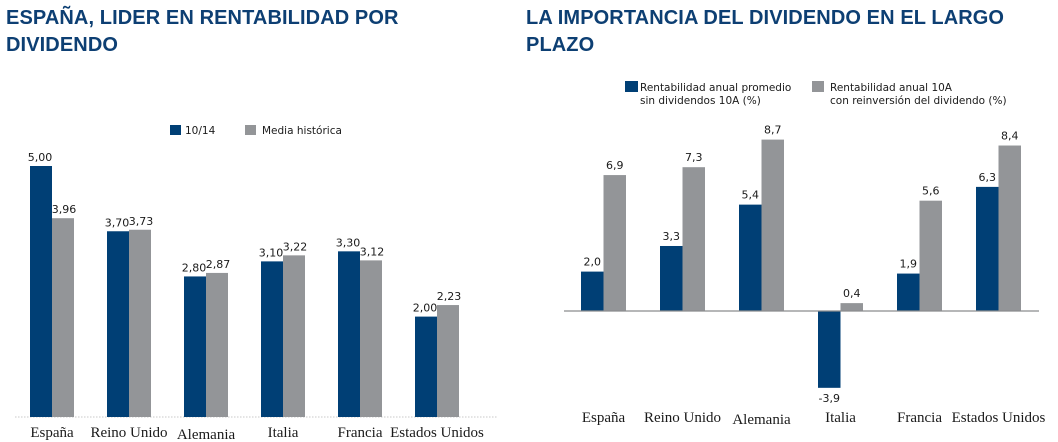 The image size is (1058, 442). What do you see at coordinates (64, 209) in the screenshot?
I see `data-label: 3,96` at bounding box center [64, 209].